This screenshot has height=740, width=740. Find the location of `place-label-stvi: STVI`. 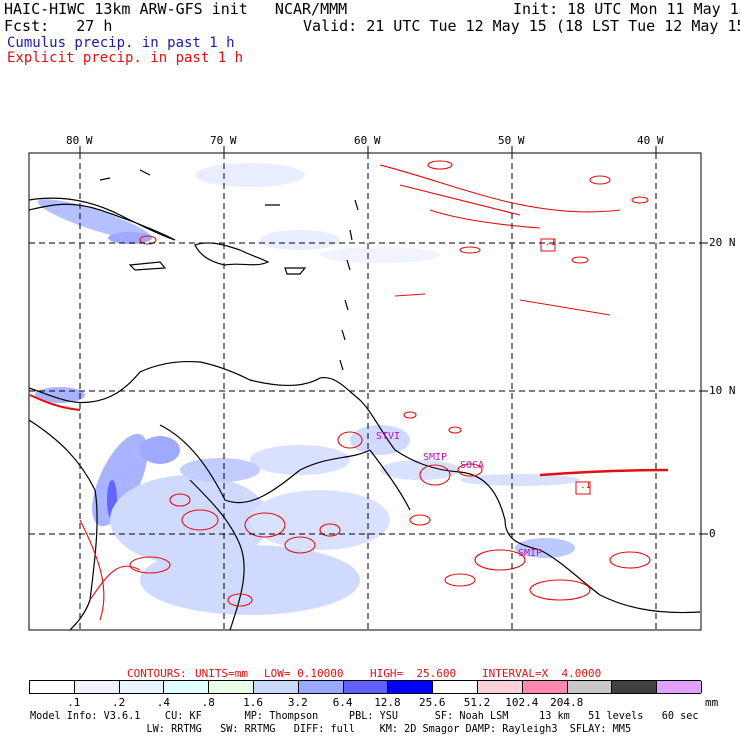

place-label-stvi: STVI is located at coordinates (388, 436).